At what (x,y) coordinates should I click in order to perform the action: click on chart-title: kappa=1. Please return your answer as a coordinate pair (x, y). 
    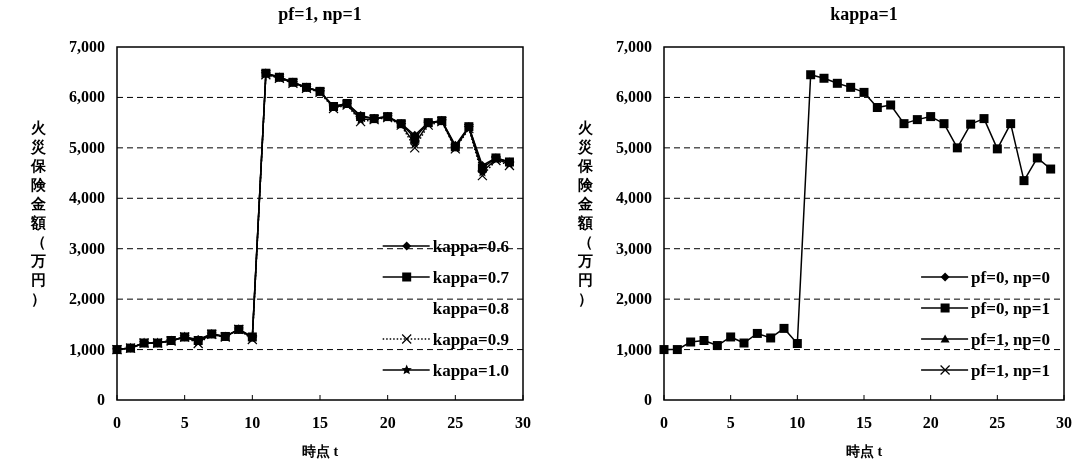
    Looking at the image, I should click on (864, 14).